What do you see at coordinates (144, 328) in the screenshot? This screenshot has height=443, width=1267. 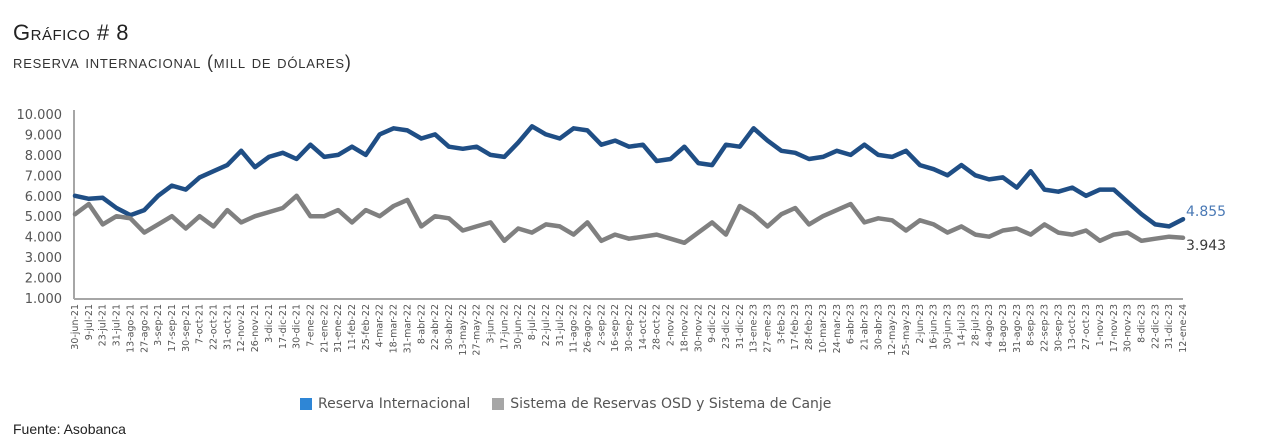 I see `x-tick-label: 27-ago-21` at bounding box center [144, 328].